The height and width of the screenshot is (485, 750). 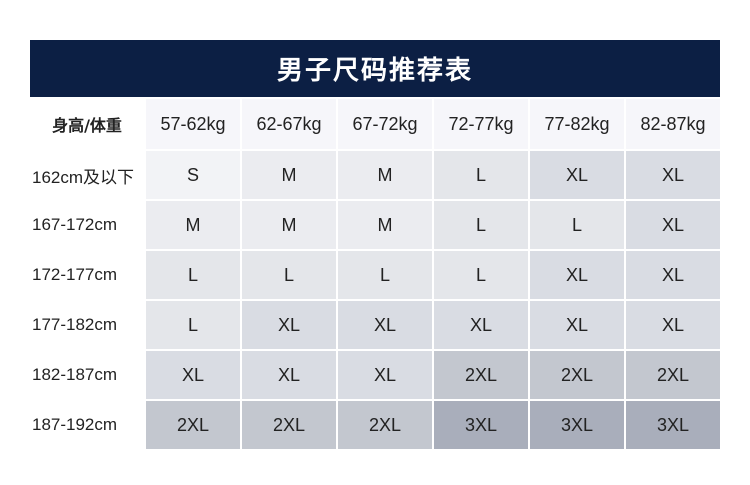 What do you see at coordinates (87, 375) in the screenshot?
I see `height-header: 182-187cm` at bounding box center [87, 375].